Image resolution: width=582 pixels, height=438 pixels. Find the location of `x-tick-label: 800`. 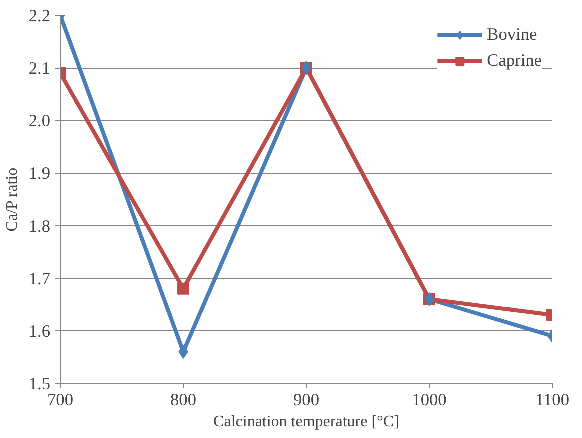

x-tick-label: 800 is located at coordinates (183, 400).